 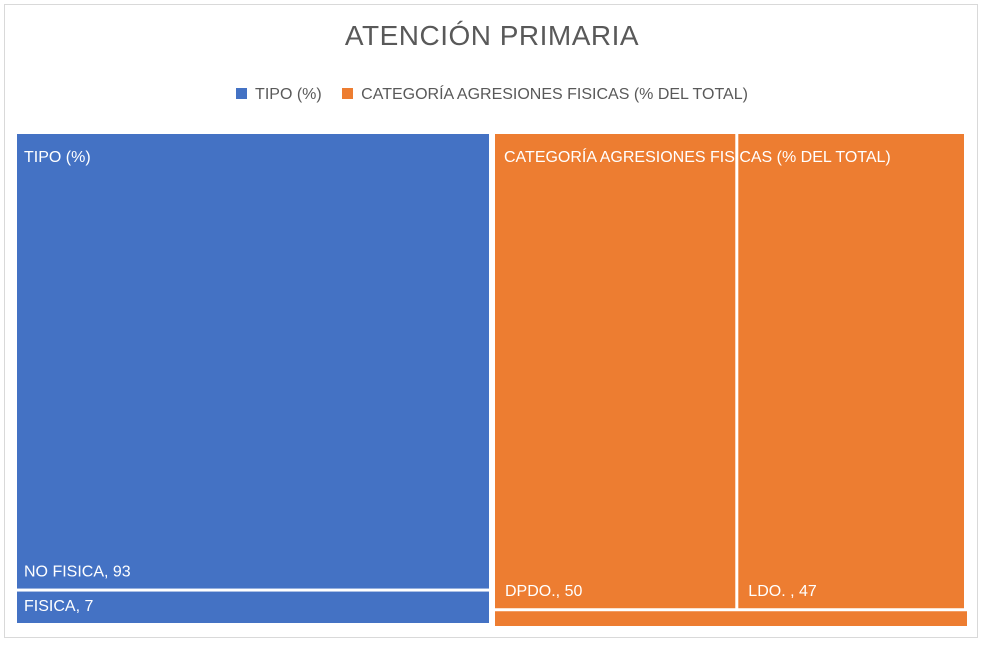 What do you see at coordinates (543, 591) in the screenshot?
I see `tile-label-categoria-0: DPDO., 50` at bounding box center [543, 591].